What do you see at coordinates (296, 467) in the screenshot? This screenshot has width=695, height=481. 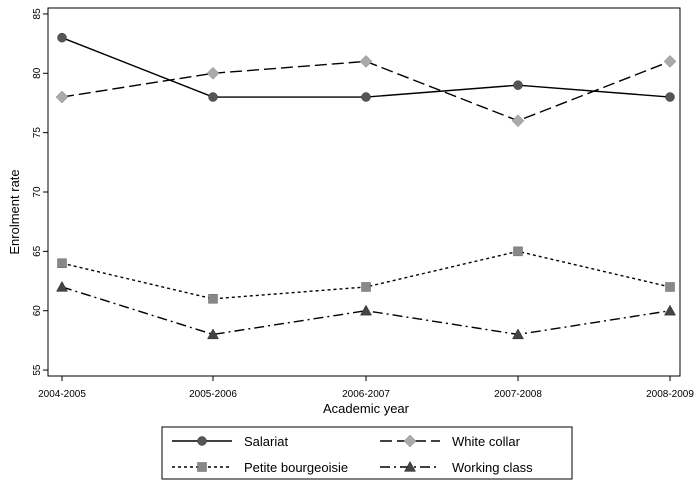 I see `legend-label: Petite bourgeoisie` at bounding box center [296, 467].